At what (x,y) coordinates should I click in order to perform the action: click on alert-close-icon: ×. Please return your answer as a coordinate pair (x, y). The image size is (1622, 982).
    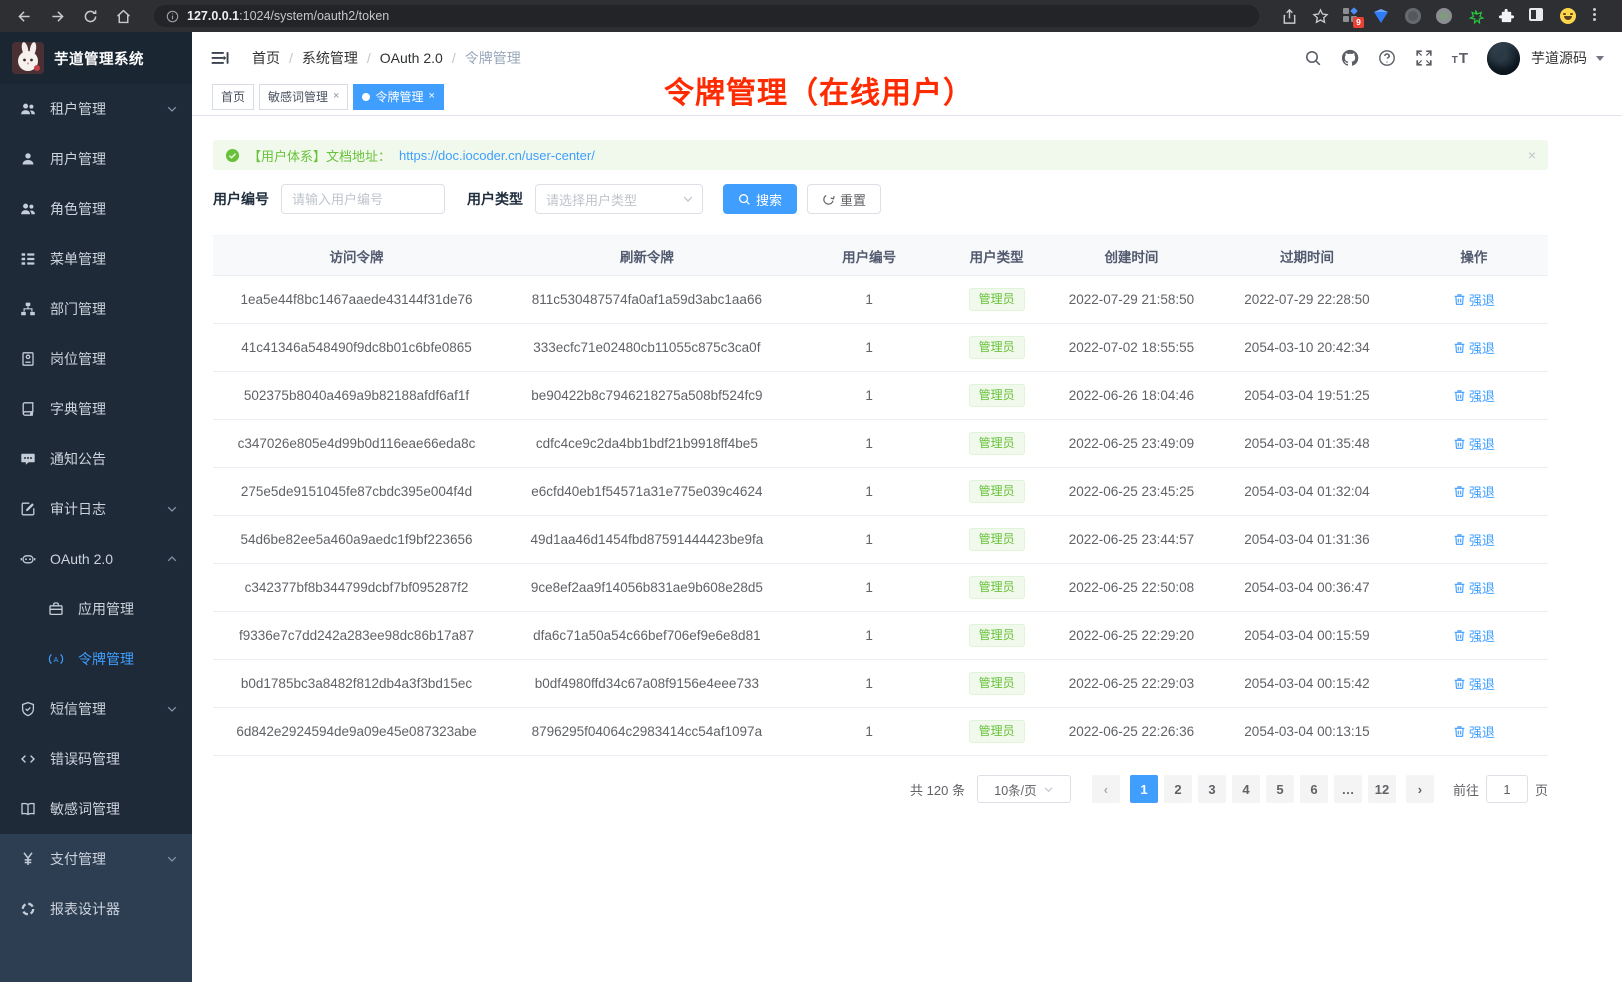
    Looking at the image, I should click on (1531, 155).